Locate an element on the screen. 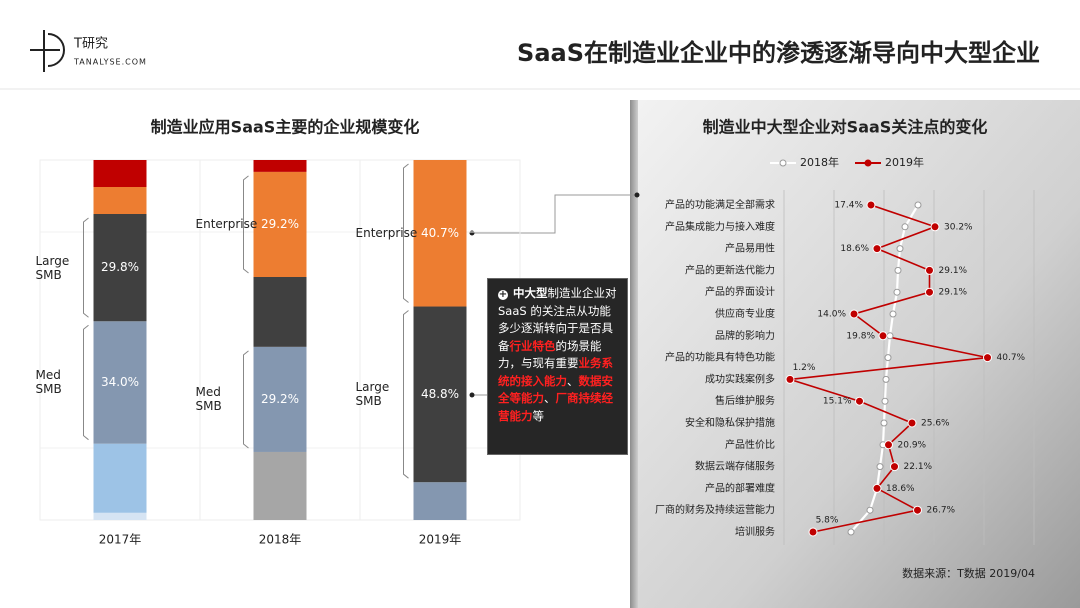 This screenshot has height=608, width=1080. value-label: 19.8% is located at coordinates (860, 336).